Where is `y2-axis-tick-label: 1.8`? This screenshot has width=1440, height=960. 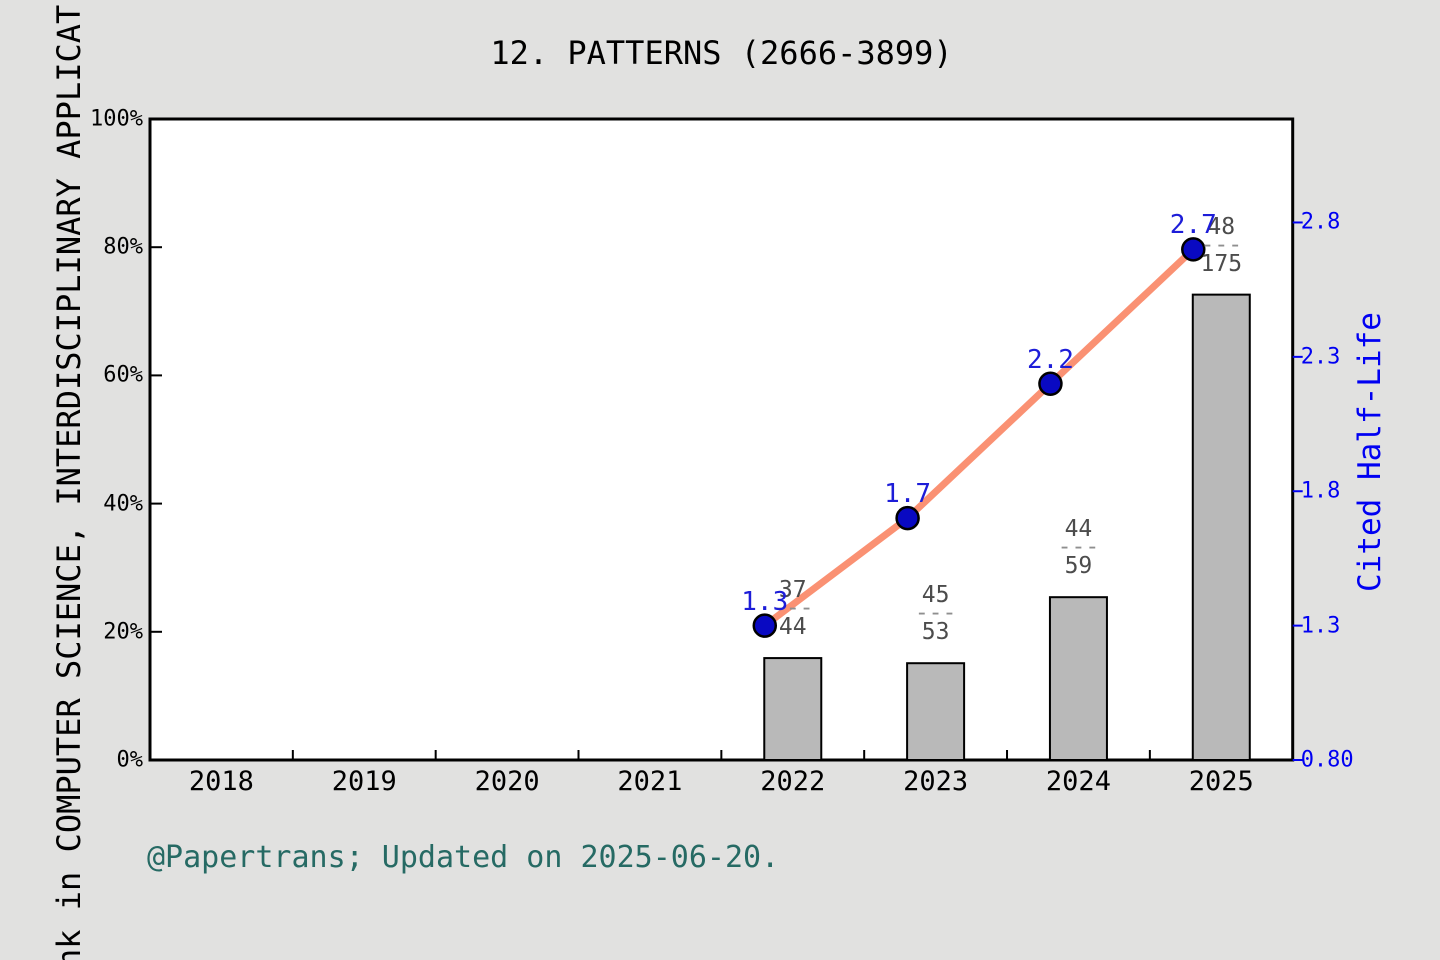
y2-axis-tick-label: 1.8 is located at coordinates (1320, 491).